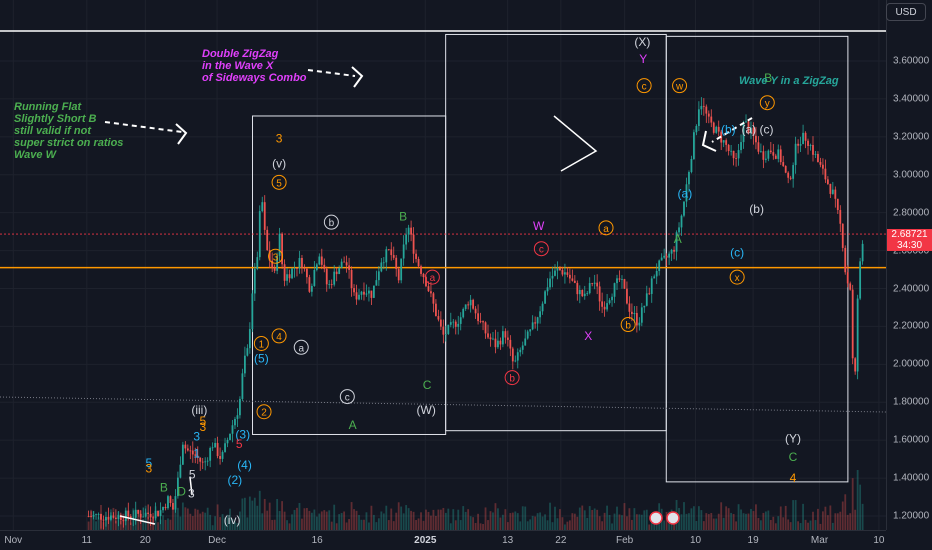  Describe the element at coordinates (793, 457) in the screenshot. I see `wave-label: C` at that location.